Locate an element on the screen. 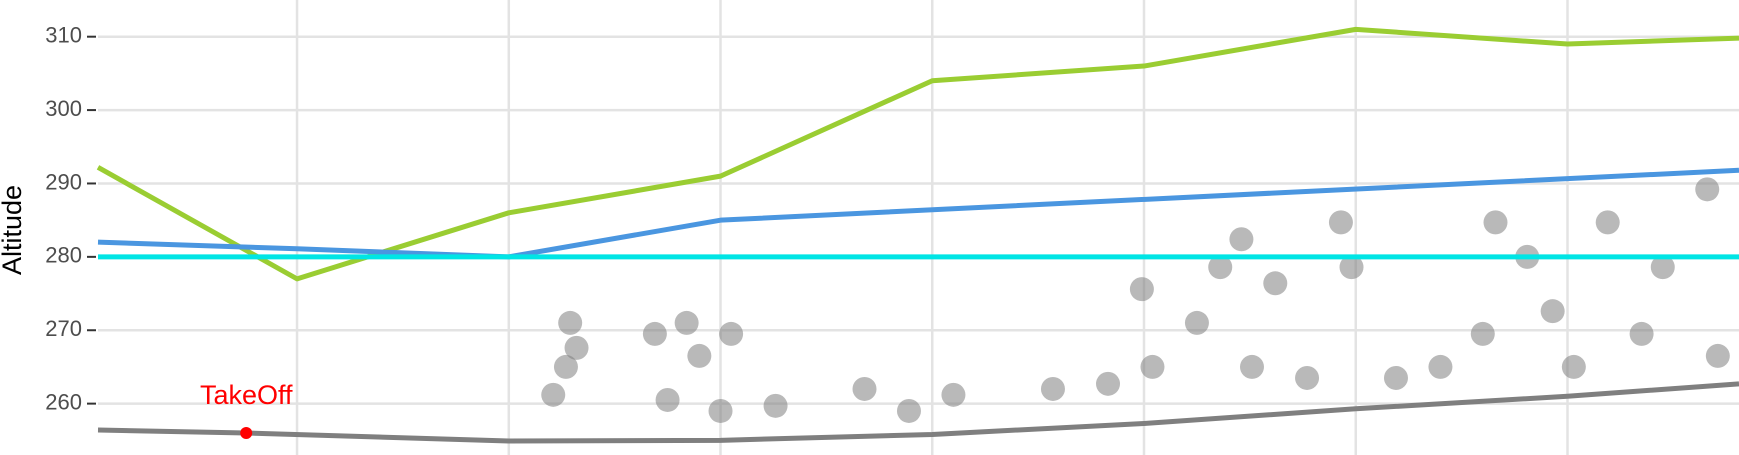 The image size is (1739, 455). takeoff-point is located at coordinates (246, 432).